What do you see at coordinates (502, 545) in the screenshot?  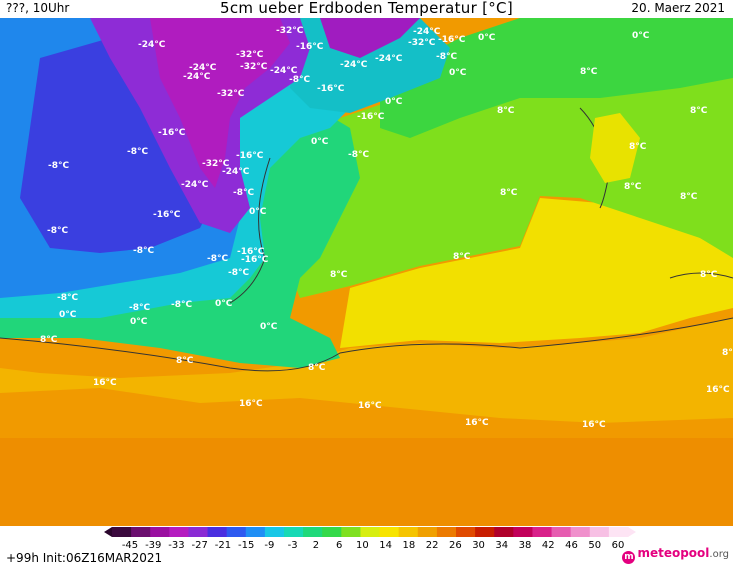 I see `scale-tick-label: 34` at bounding box center [502, 545].